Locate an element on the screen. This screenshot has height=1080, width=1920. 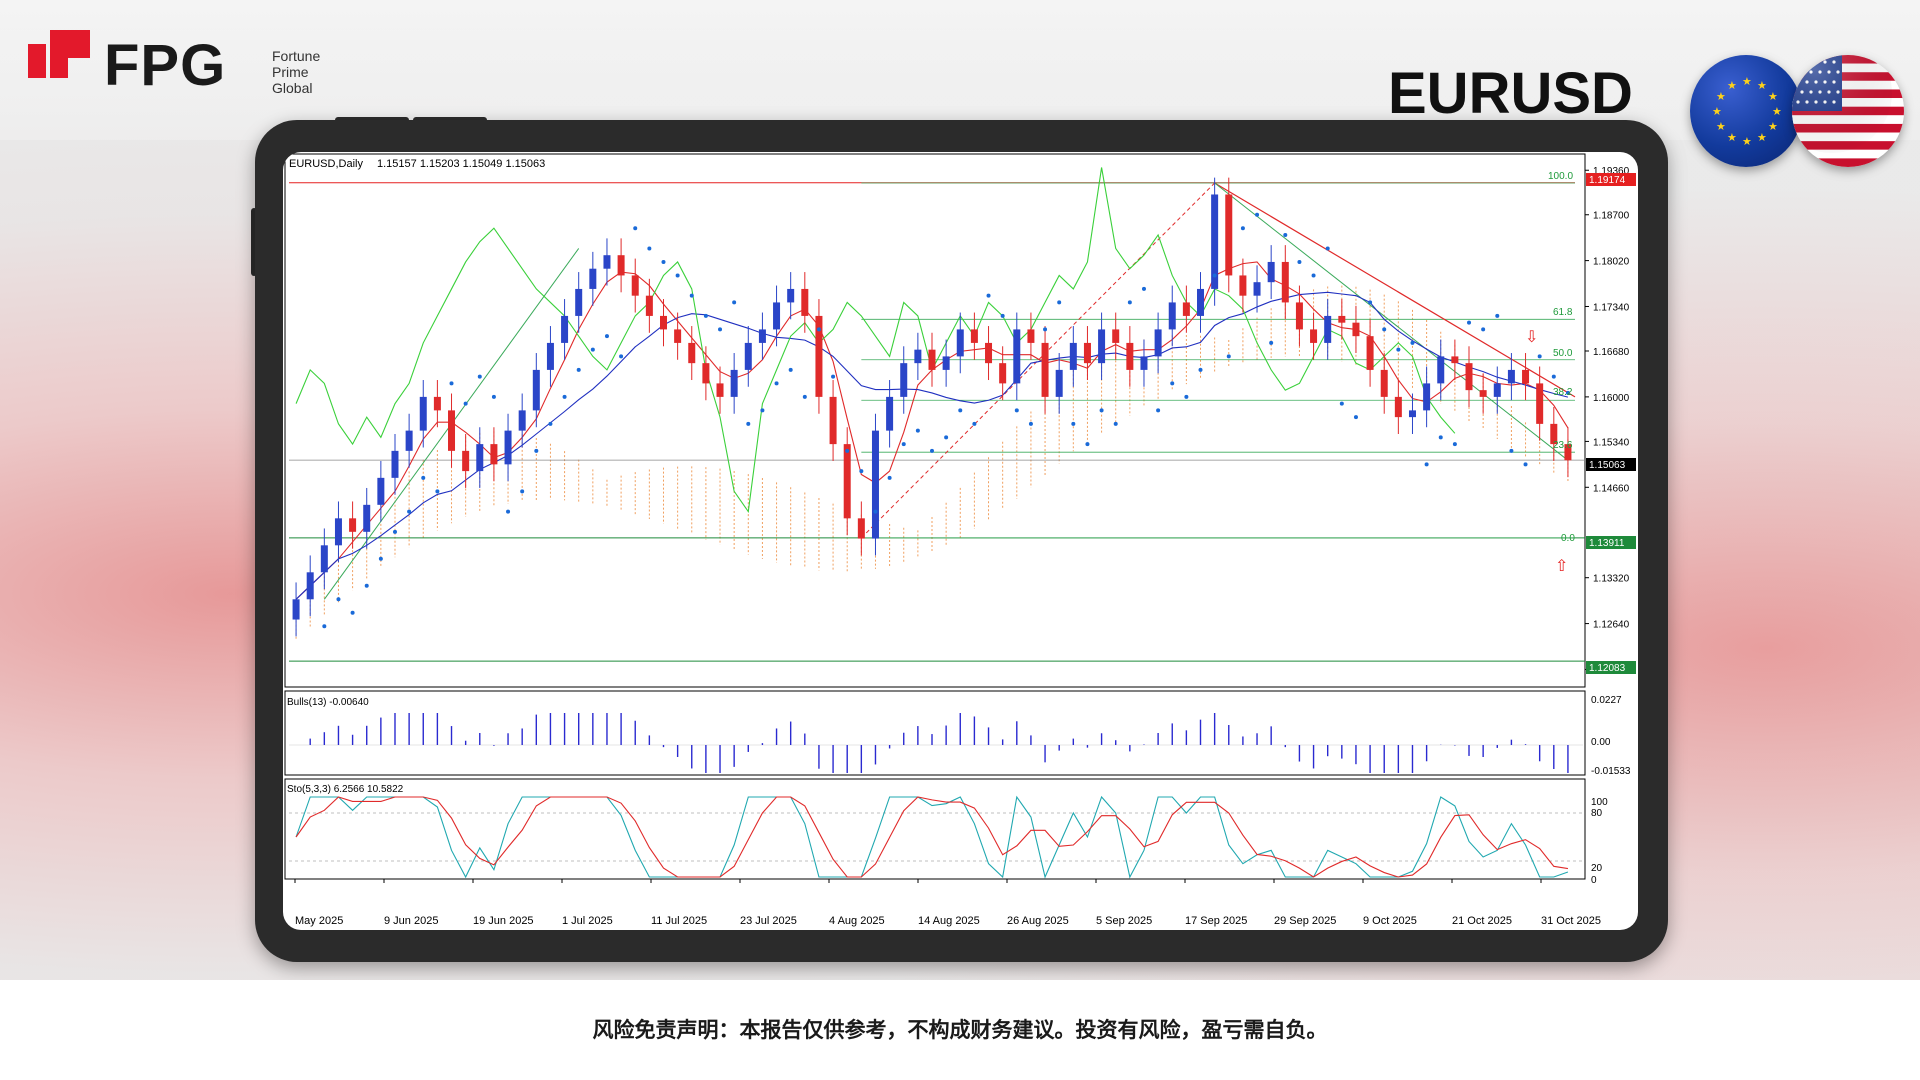
price-tick-label: 1.19360 is located at coordinates (1611, 171).